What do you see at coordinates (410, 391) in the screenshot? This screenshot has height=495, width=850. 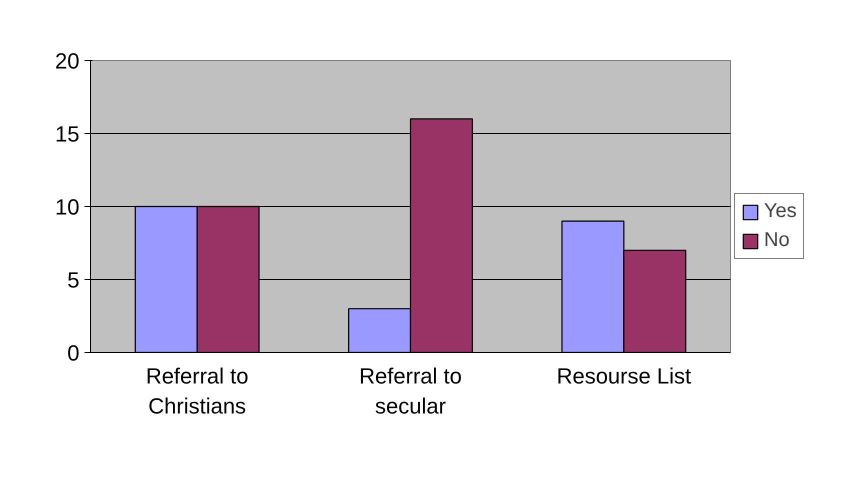 I see `x-tick-label: Referral to secular` at bounding box center [410, 391].